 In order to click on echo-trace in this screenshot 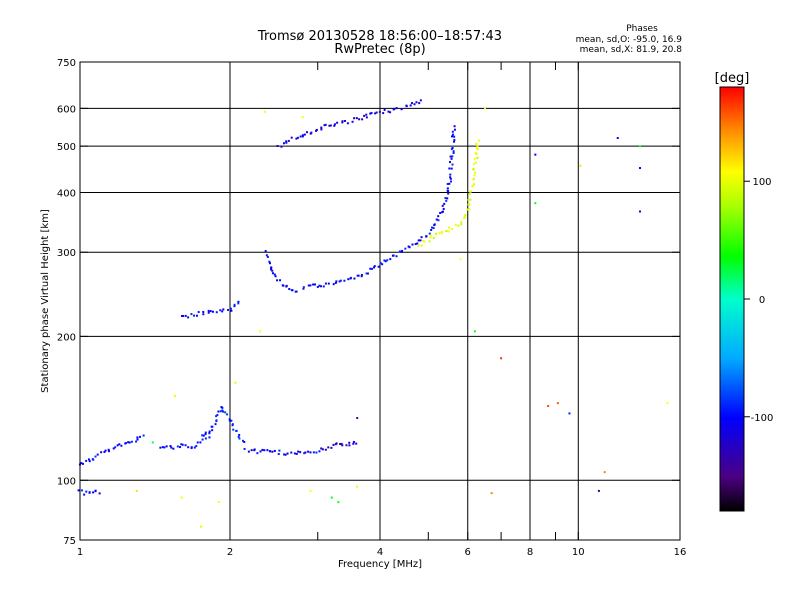, I will do `click(111, 450)`.